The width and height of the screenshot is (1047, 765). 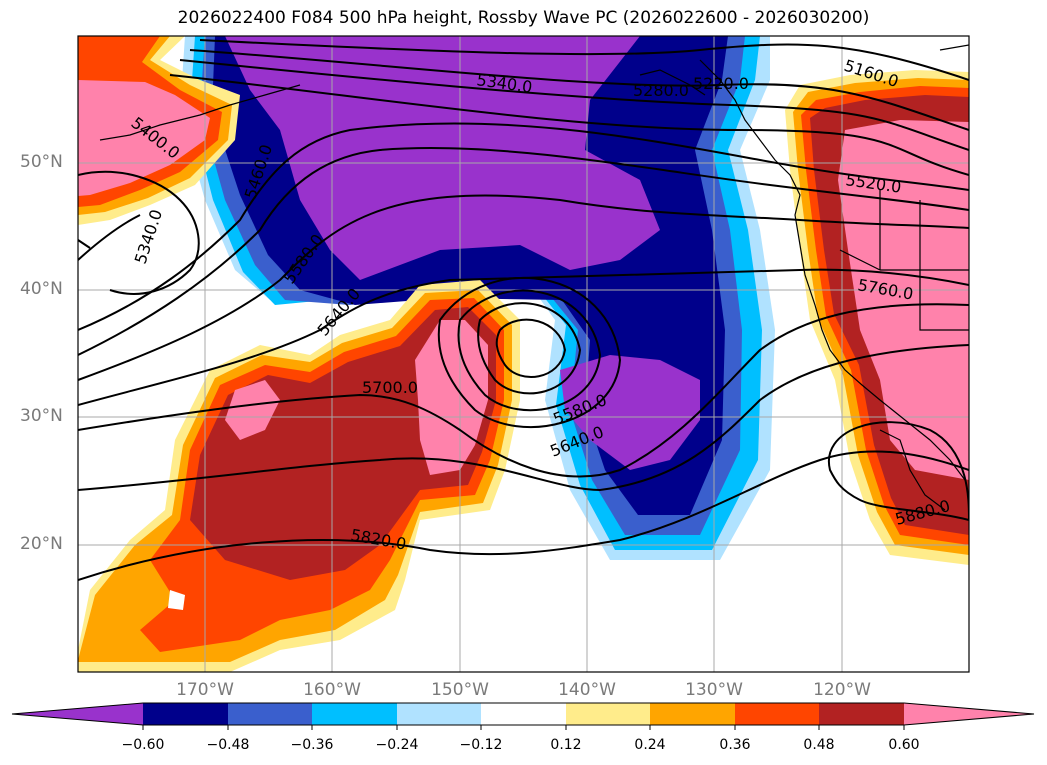 I want to click on colorbar-tick: 0.12, so click(x=566, y=745).